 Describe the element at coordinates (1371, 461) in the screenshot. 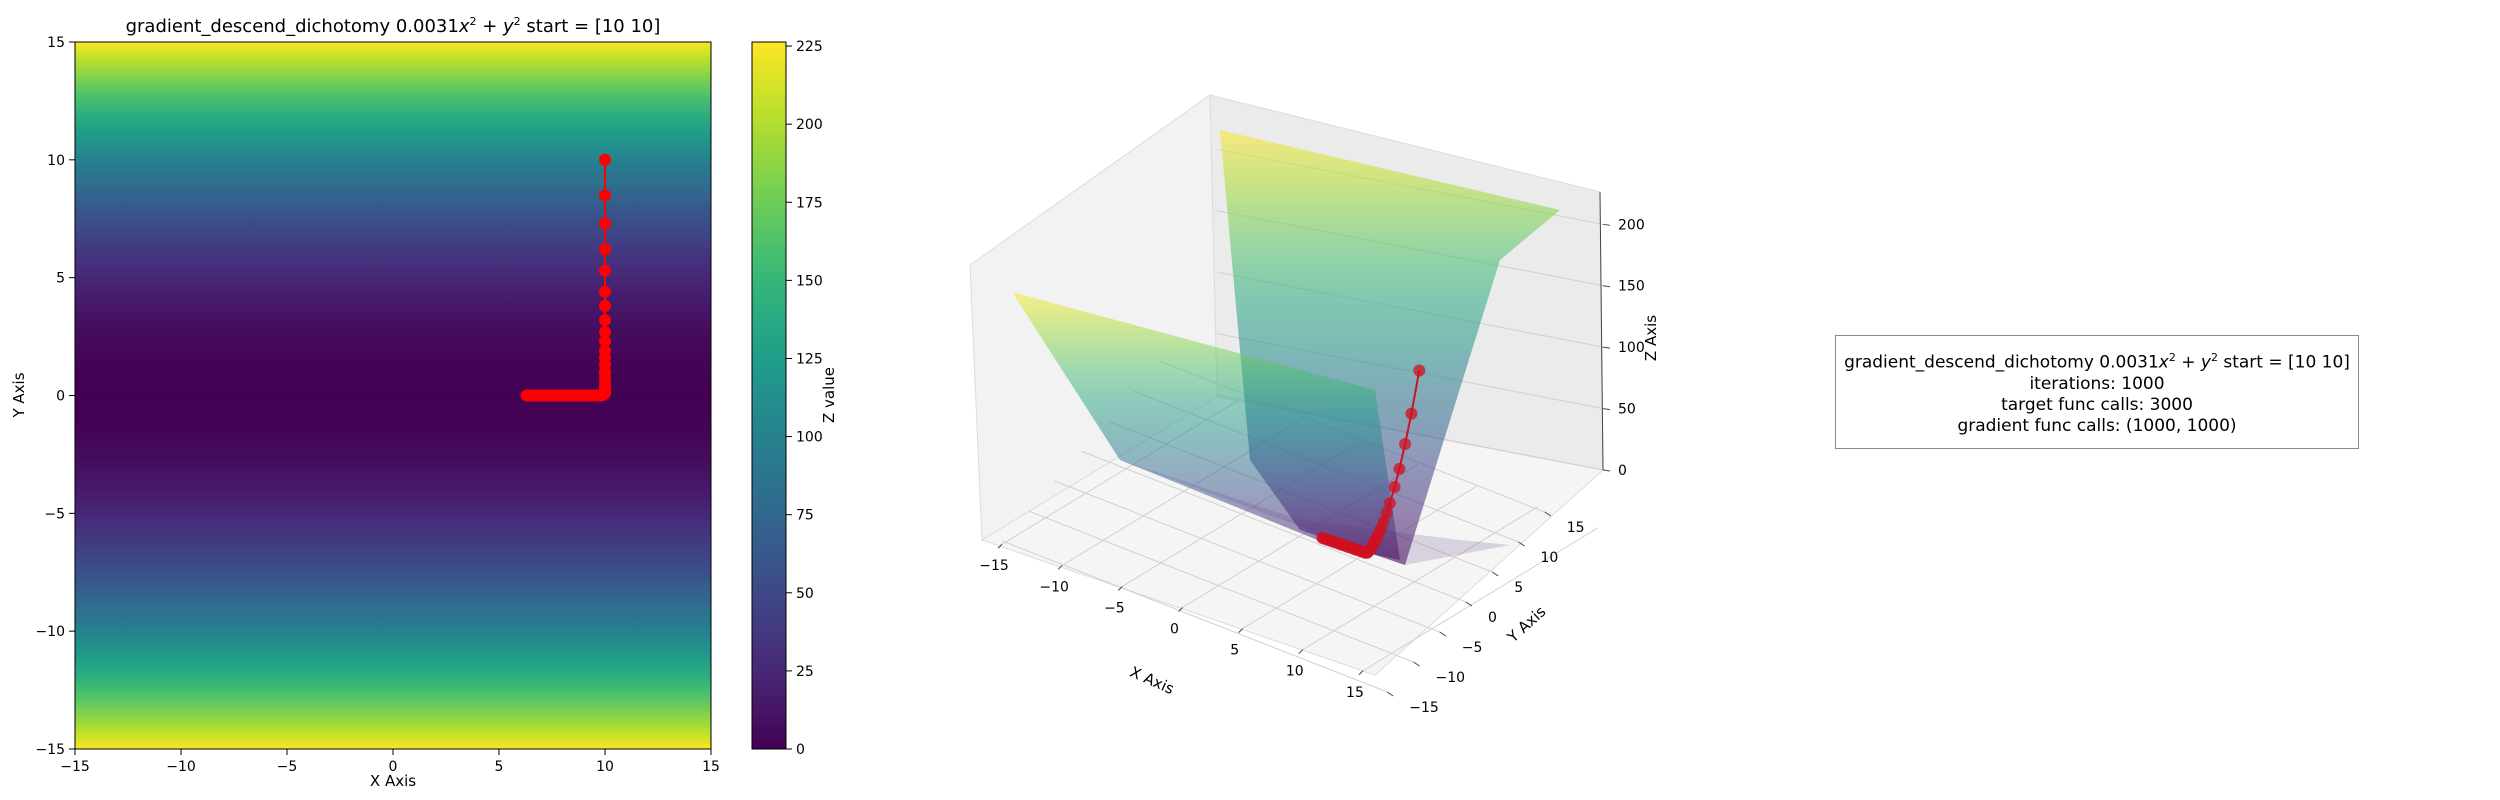

I see `3d-descent-path` at that location.